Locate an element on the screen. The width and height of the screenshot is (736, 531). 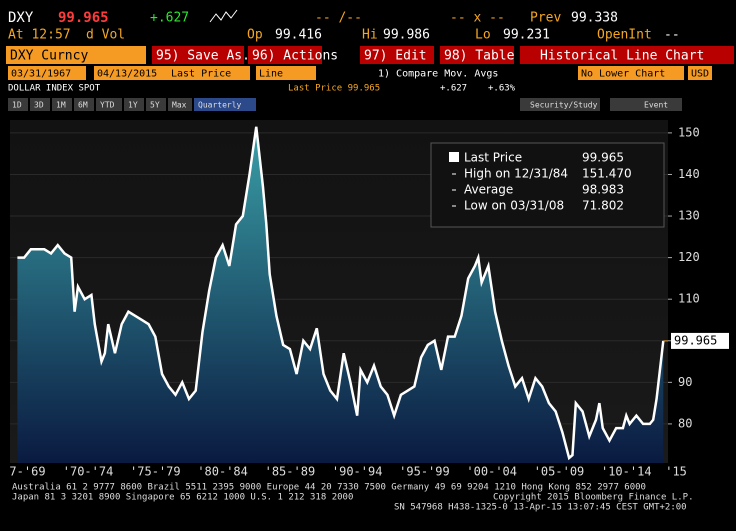
security-box is located at coordinates (76, 55).